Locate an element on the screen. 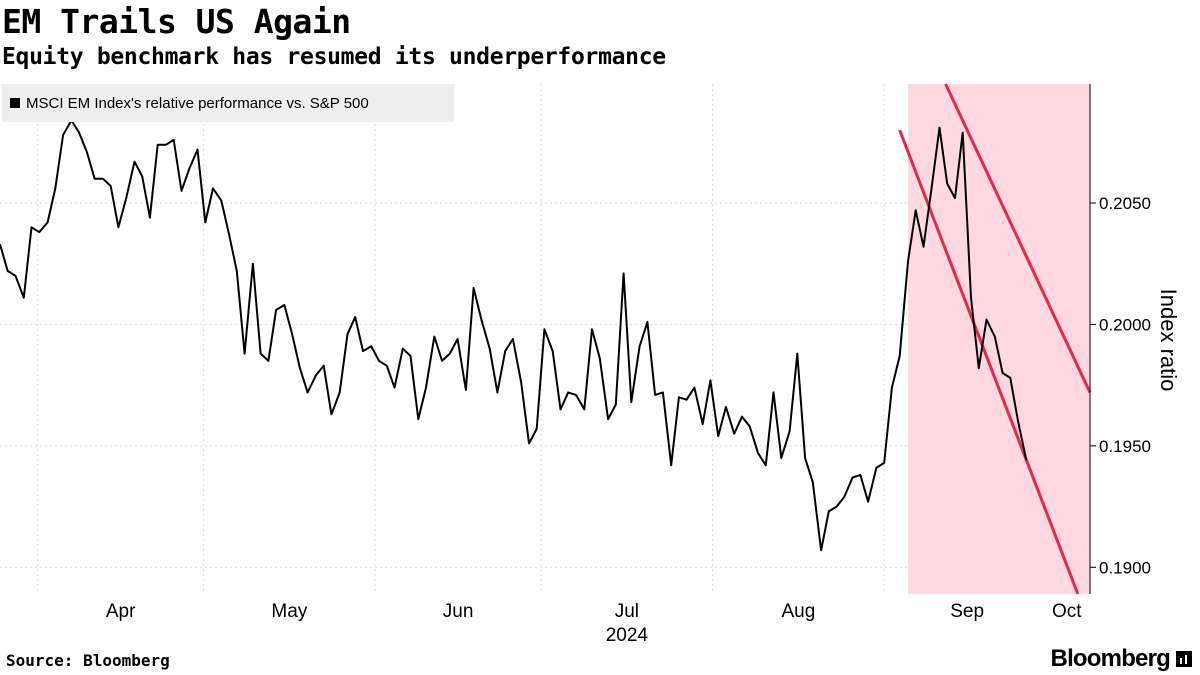 This screenshot has width=1200, height=675. x-tick-label: Apr is located at coordinates (121, 611).